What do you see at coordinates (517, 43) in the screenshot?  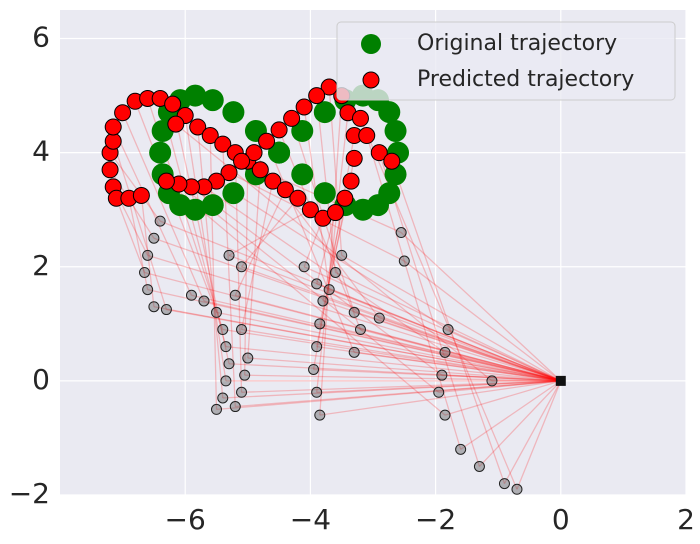 I see `legend-label: Original trajectory` at bounding box center [517, 43].